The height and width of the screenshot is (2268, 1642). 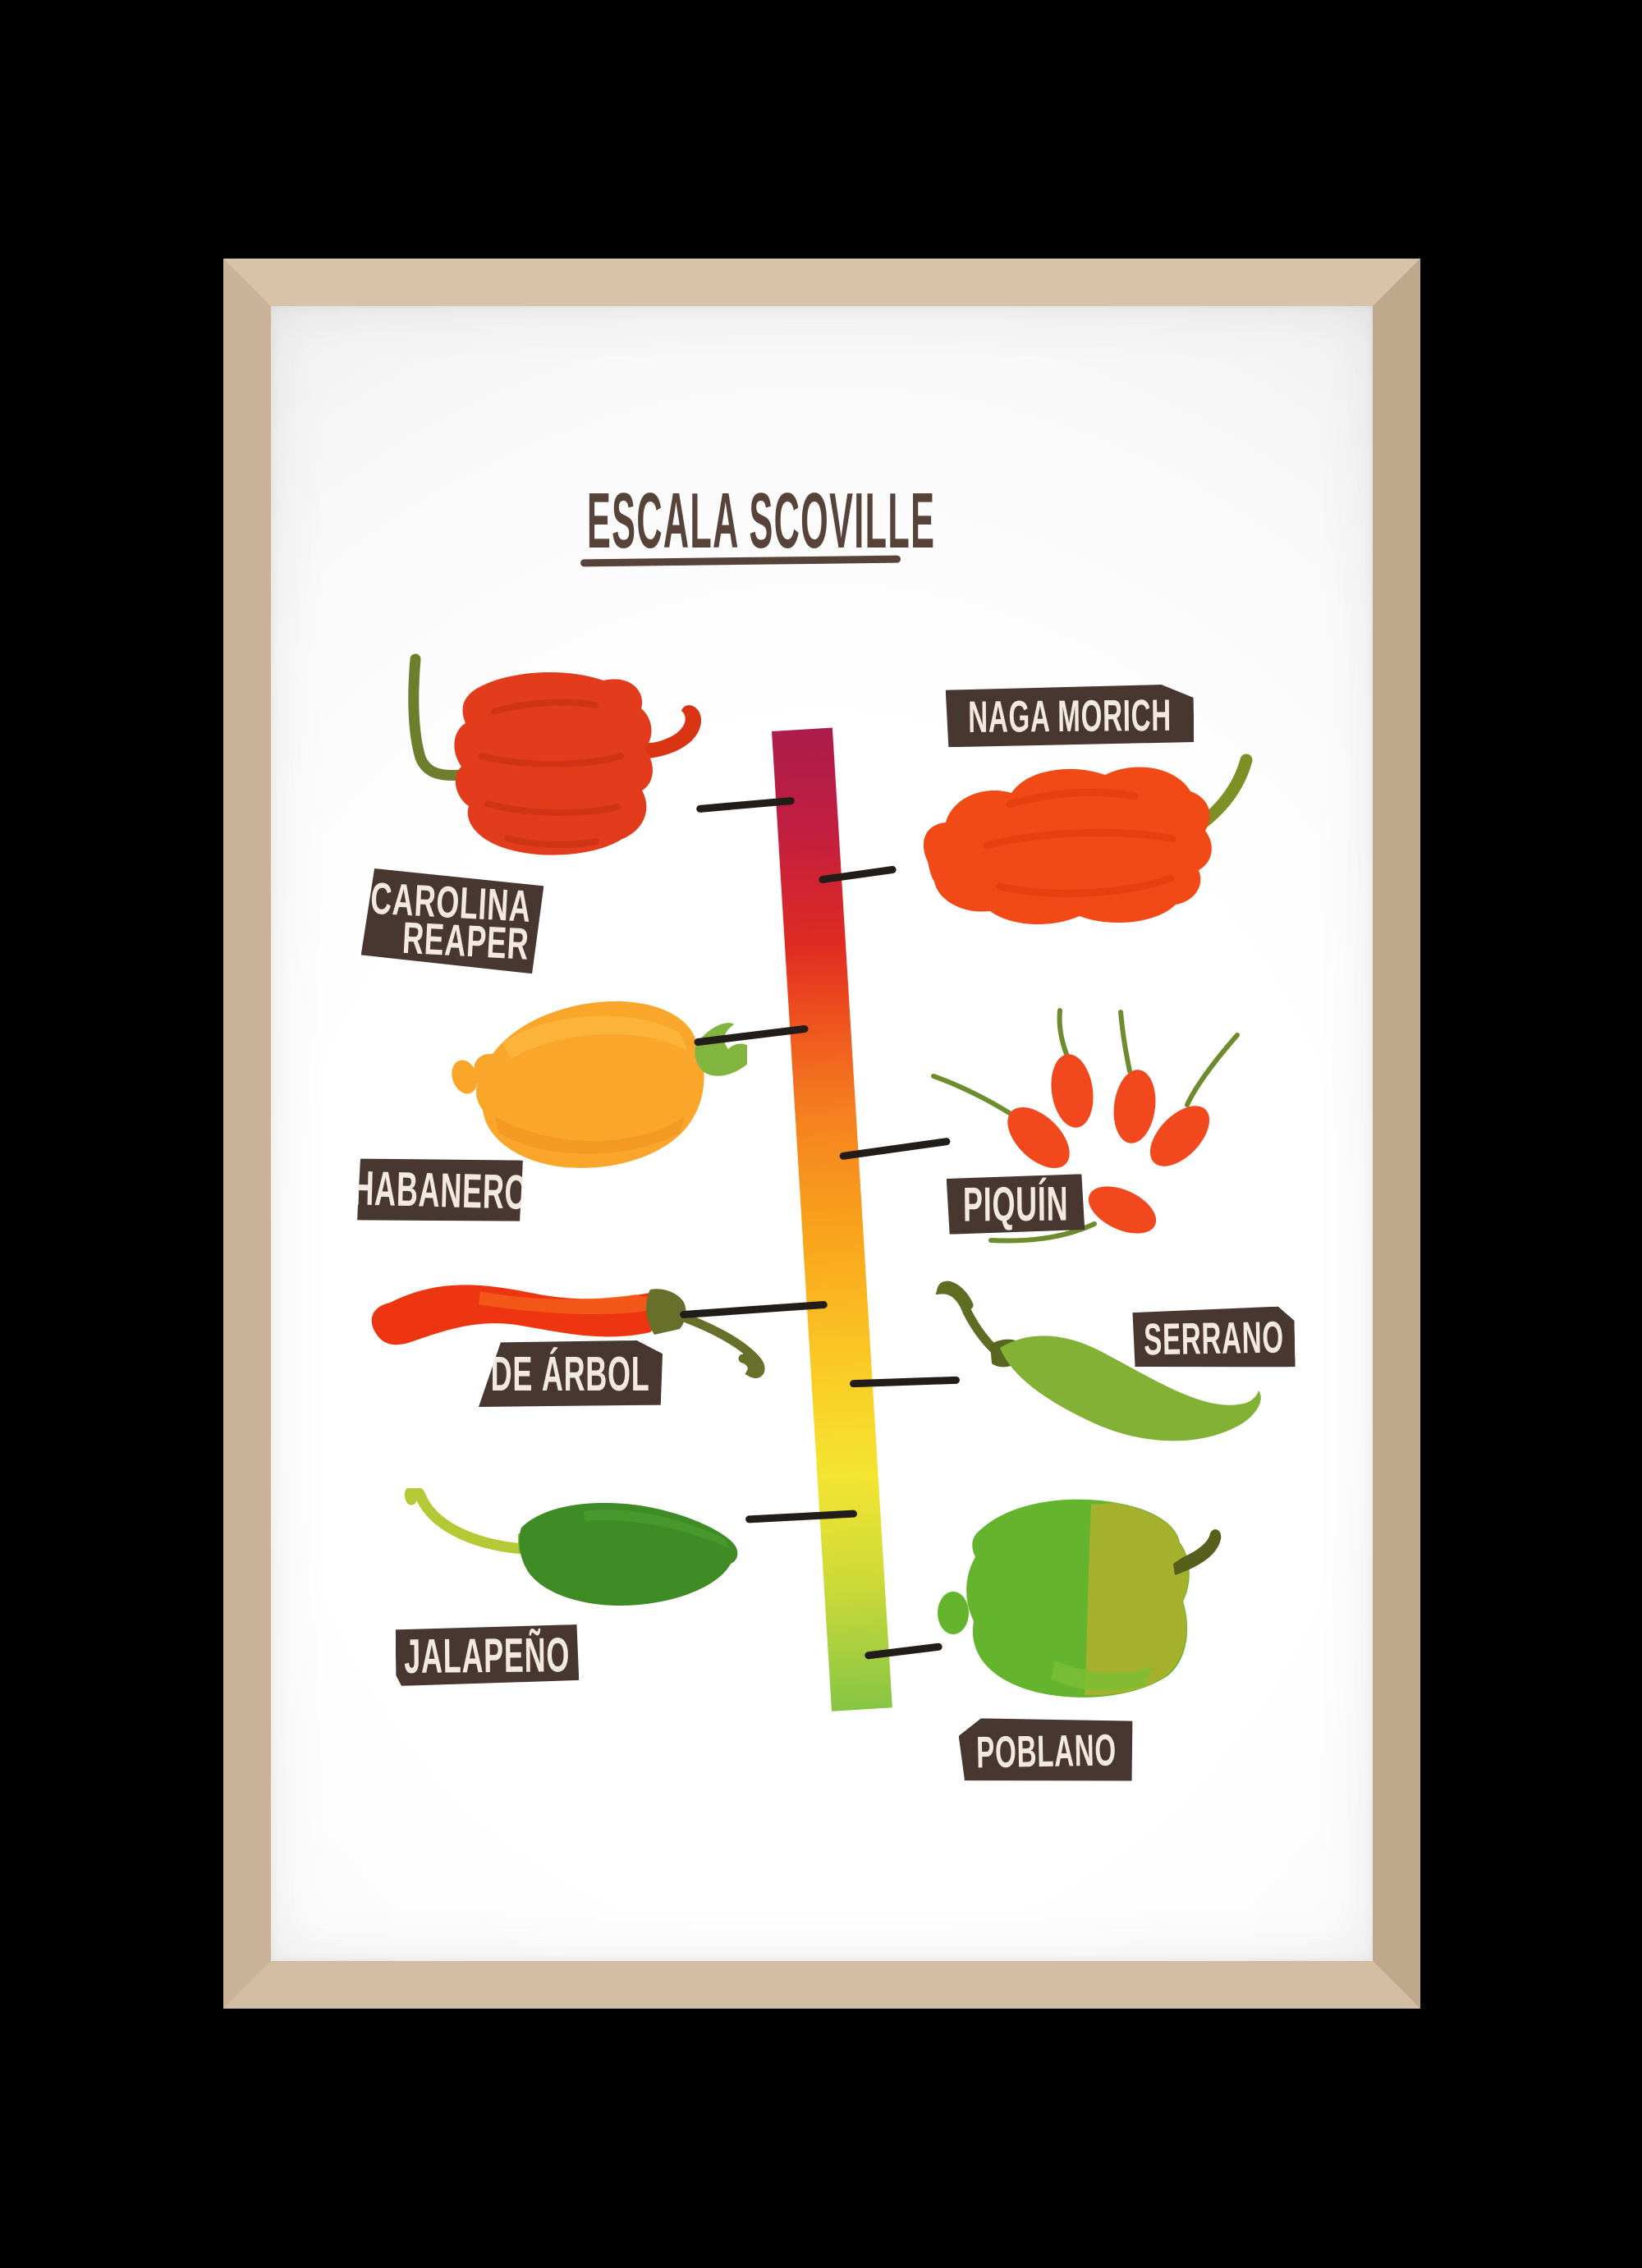 I want to click on jalapeno-pepper-illustration, so click(x=572, y=1554).